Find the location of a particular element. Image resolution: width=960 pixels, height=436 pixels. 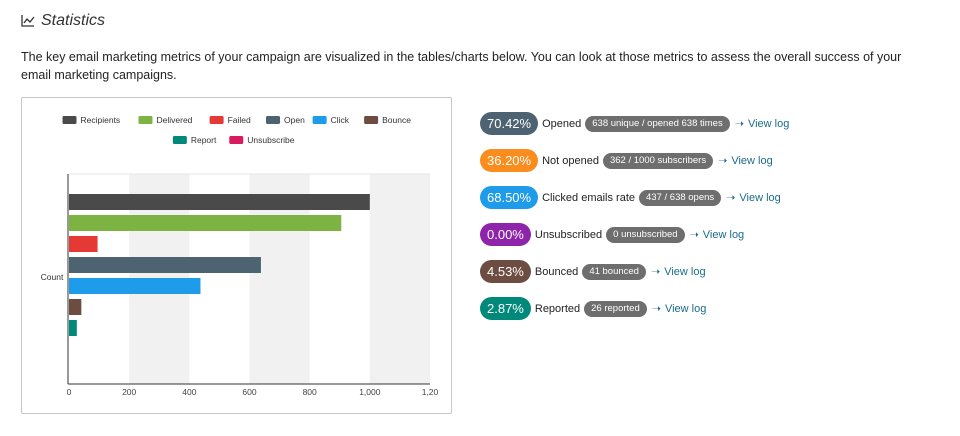

metric-label: Not opened is located at coordinates (570, 160).